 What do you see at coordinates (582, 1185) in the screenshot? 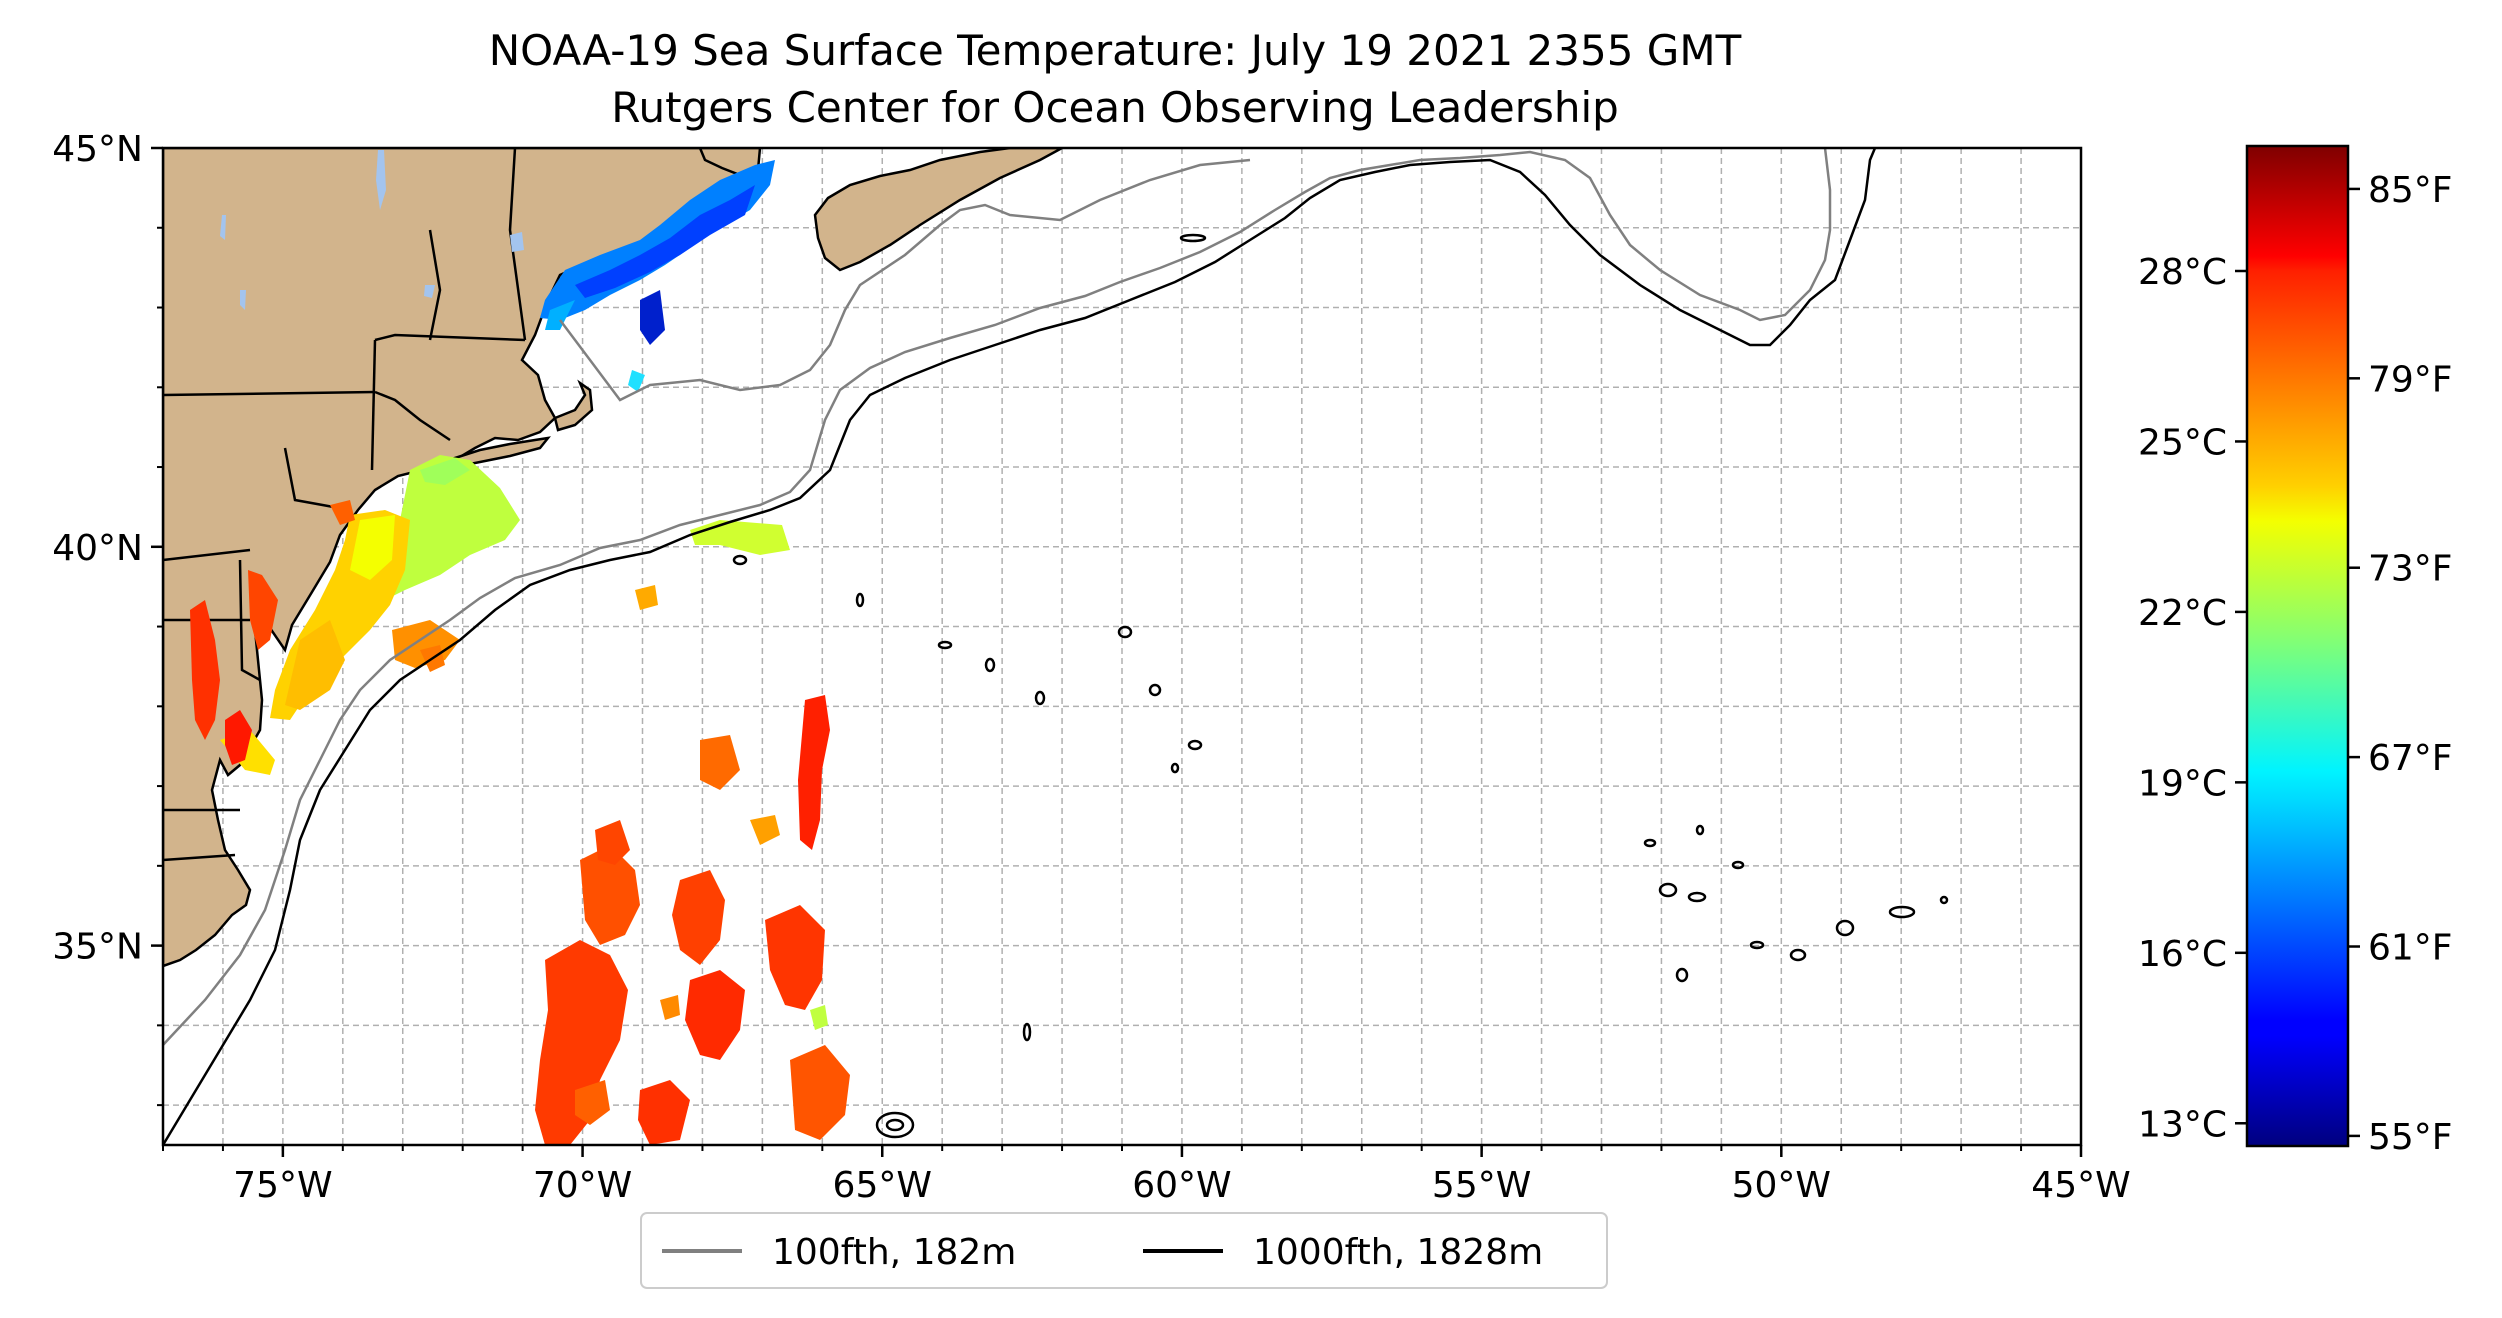
I see `x-tick-label: 70°W` at bounding box center [582, 1185].